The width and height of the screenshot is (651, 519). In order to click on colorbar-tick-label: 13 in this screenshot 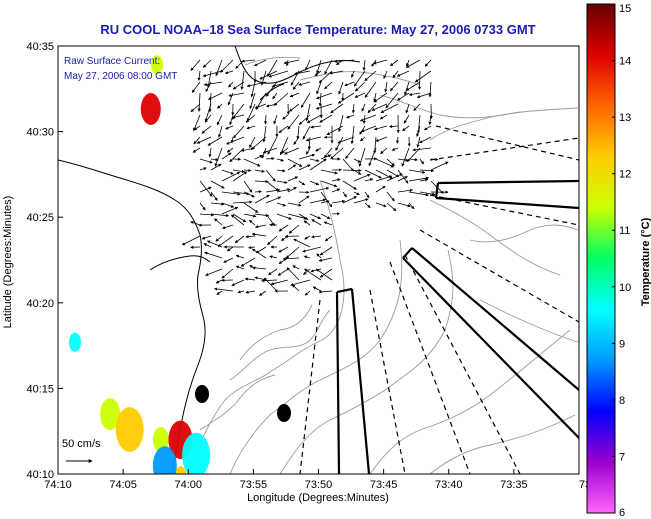, I will do `click(625, 118)`.